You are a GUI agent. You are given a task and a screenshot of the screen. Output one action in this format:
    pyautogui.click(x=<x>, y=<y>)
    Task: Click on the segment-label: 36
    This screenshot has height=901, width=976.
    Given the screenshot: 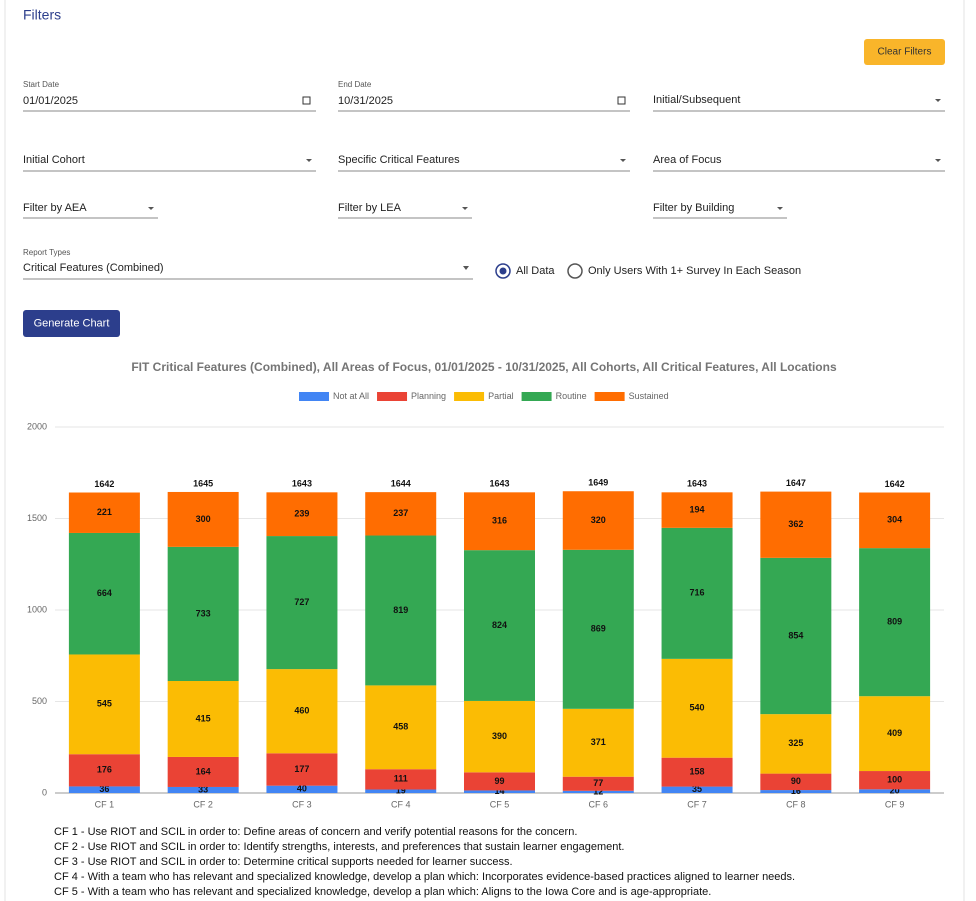 What is the action you would take?
    pyautogui.click(x=104, y=789)
    